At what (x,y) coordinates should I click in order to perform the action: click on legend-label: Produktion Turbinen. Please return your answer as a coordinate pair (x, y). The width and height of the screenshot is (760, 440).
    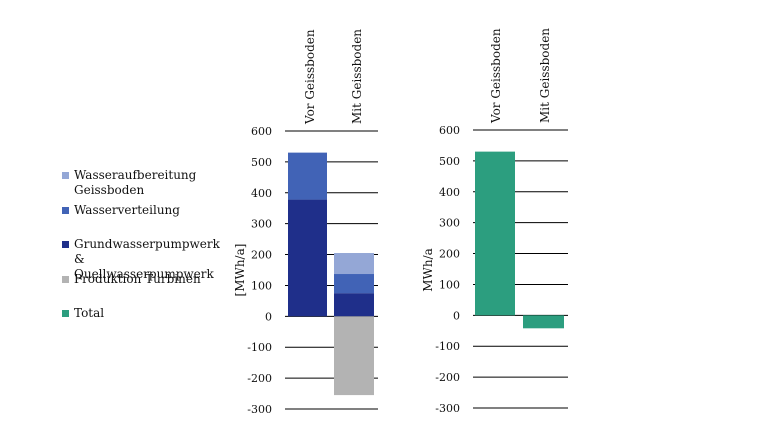
    Looking at the image, I should click on (137, 279).